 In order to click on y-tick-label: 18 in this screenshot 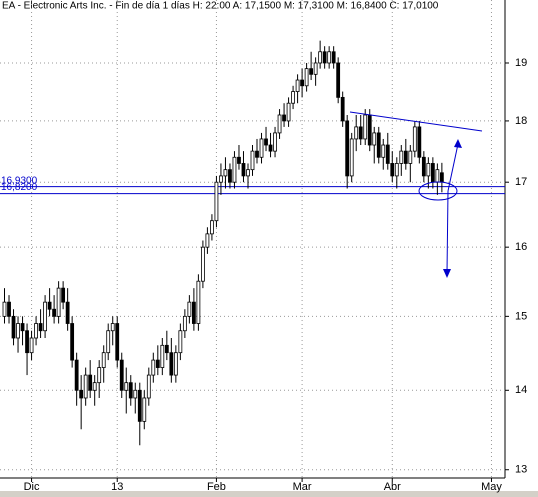, I will do `click(521, 121)`.